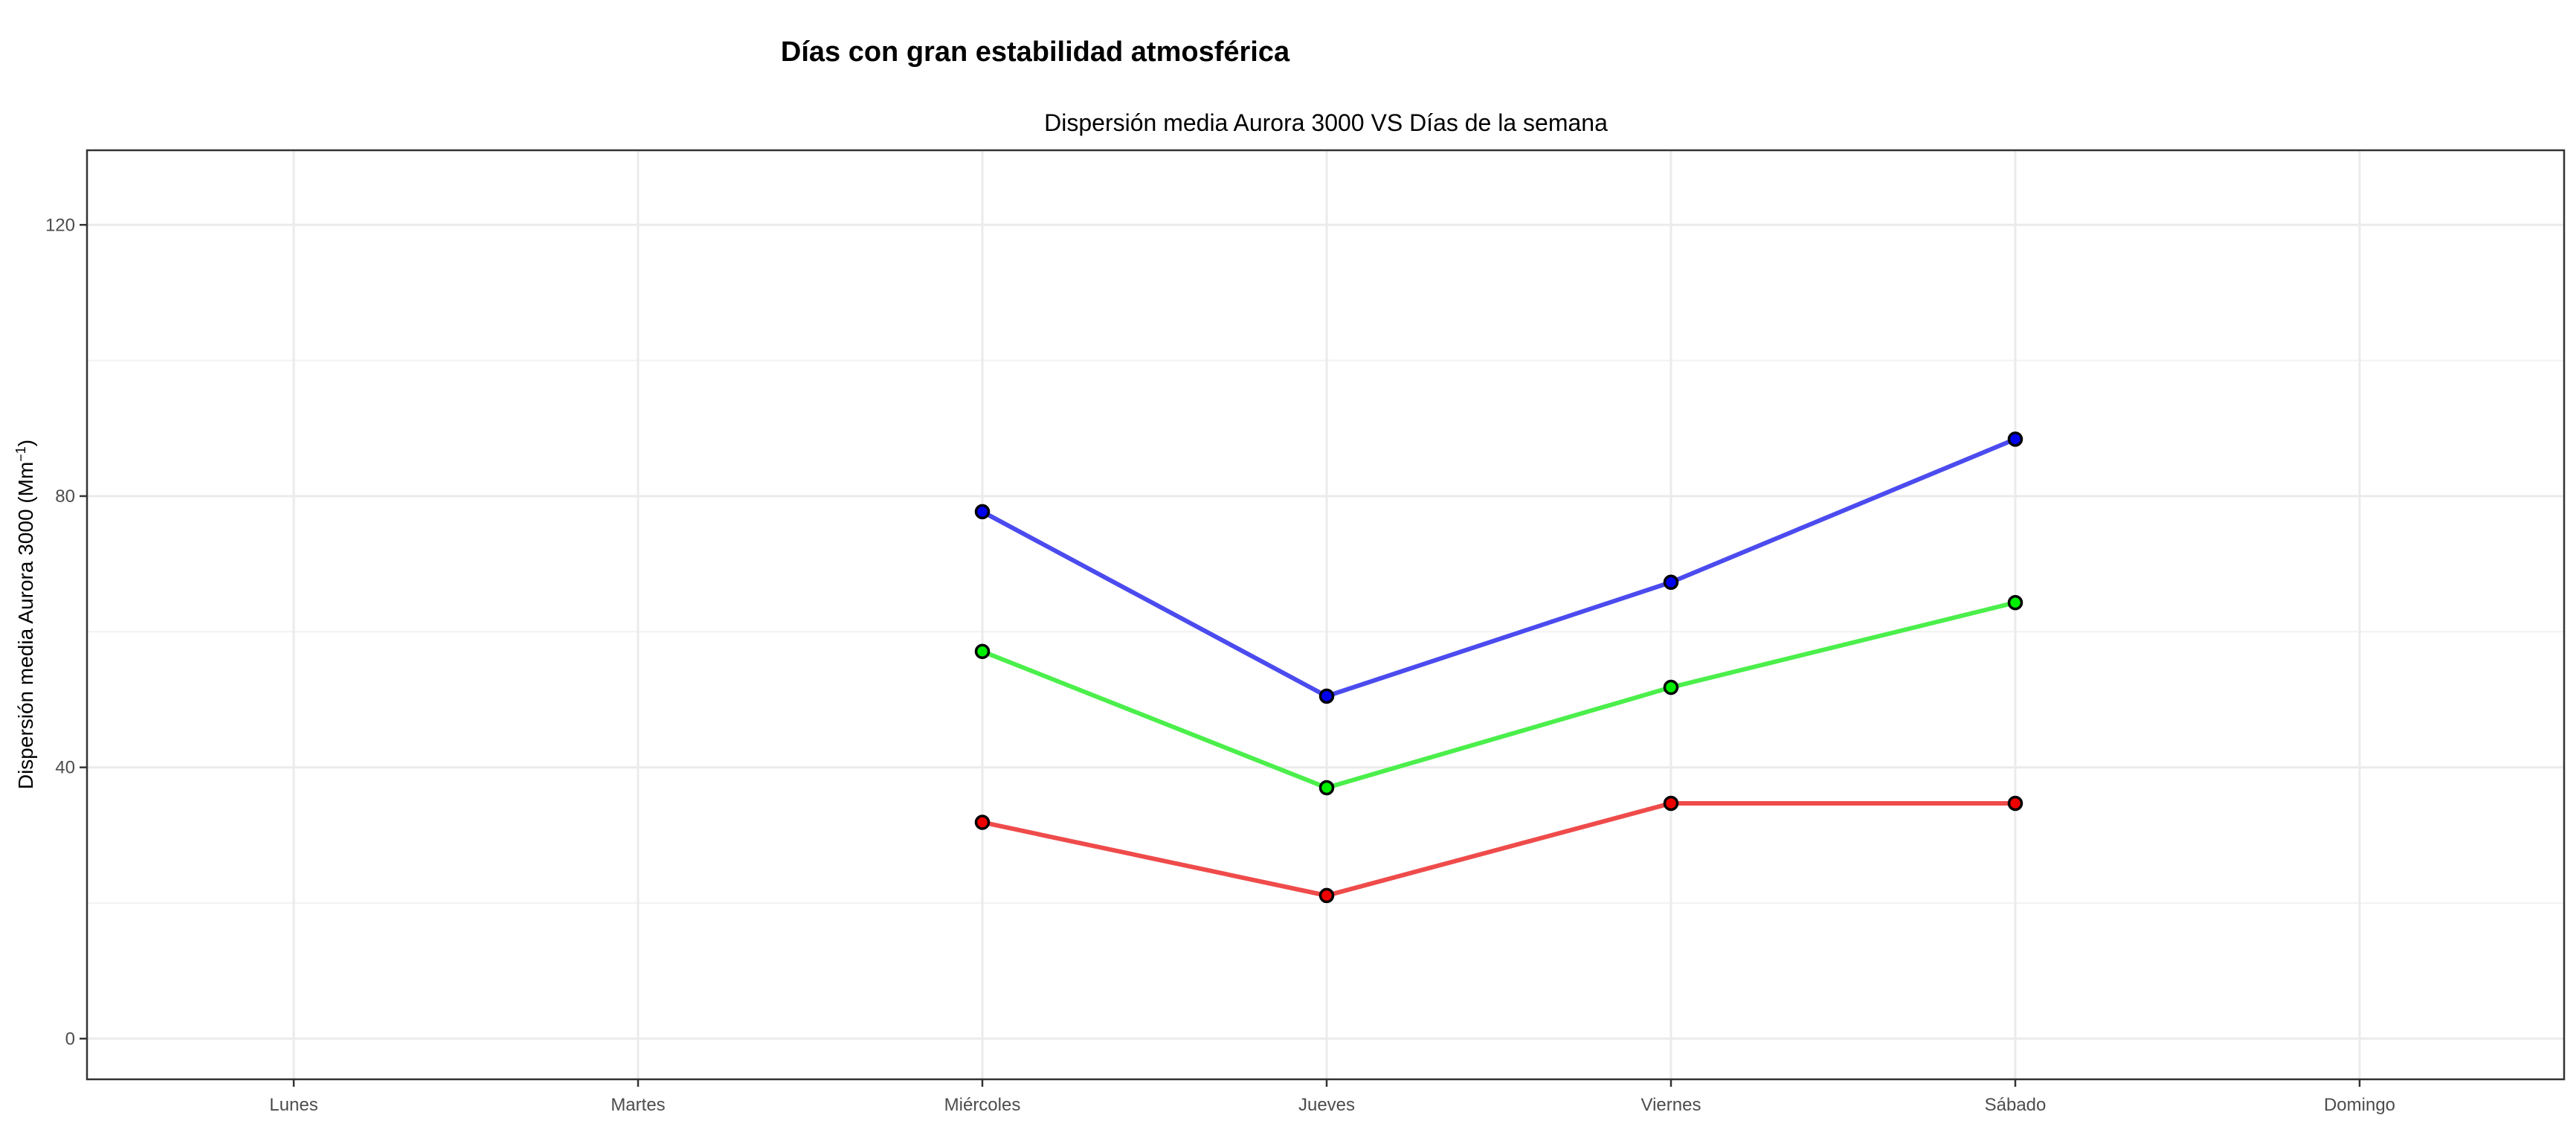 This screenshot has width=2576, height=1147. What do you see at coordinates (982, 1105) in the screenshot?
I see `x-tick-label: Miércoles` at bounding box center [982, 1105].